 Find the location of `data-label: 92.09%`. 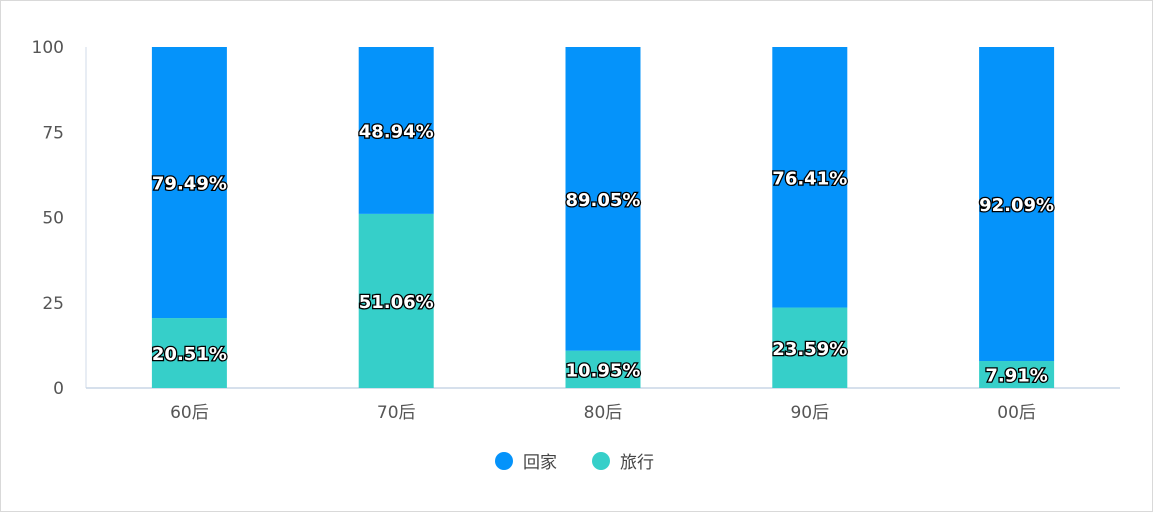

data-label: 92.09% is located at coordinates (1016, 205).